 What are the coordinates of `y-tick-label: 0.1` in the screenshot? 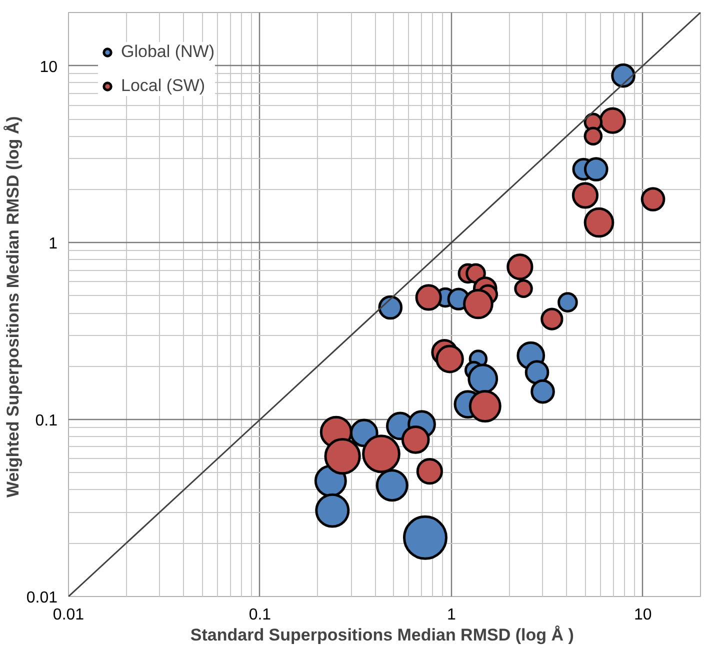 It's located at (46, 421).